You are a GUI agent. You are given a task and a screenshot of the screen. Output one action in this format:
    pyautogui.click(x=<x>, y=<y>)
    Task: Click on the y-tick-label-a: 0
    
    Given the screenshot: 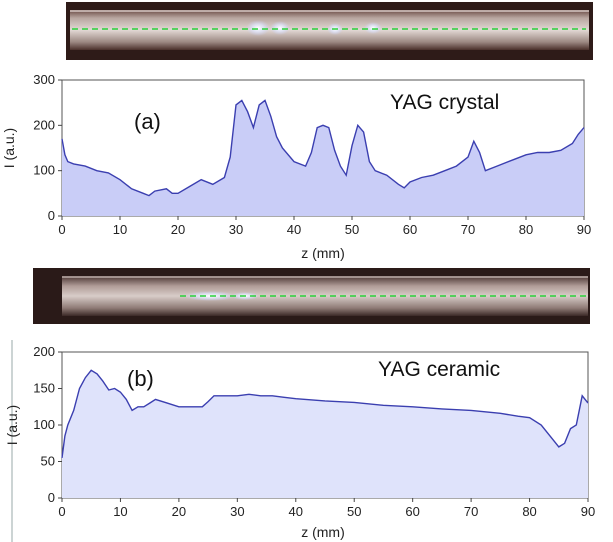 What is the action you would take?
    pyautogui.click(x=51, y=215)
    